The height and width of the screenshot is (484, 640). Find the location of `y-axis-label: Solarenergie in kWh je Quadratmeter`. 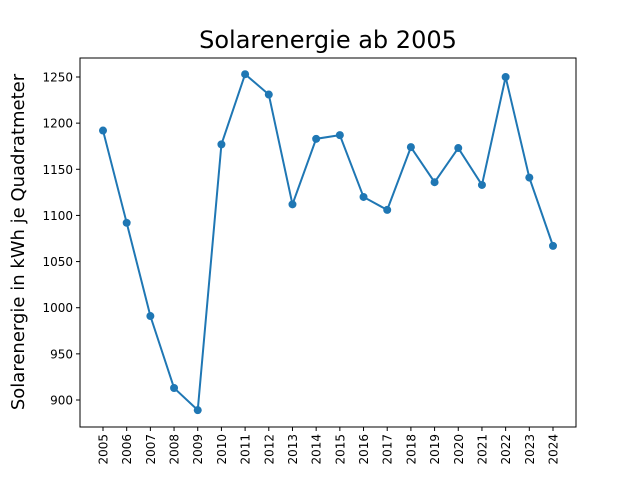

y-axis-label: Solarenergie in kWh je Quadratmeter is located at coordinates (18, 241).